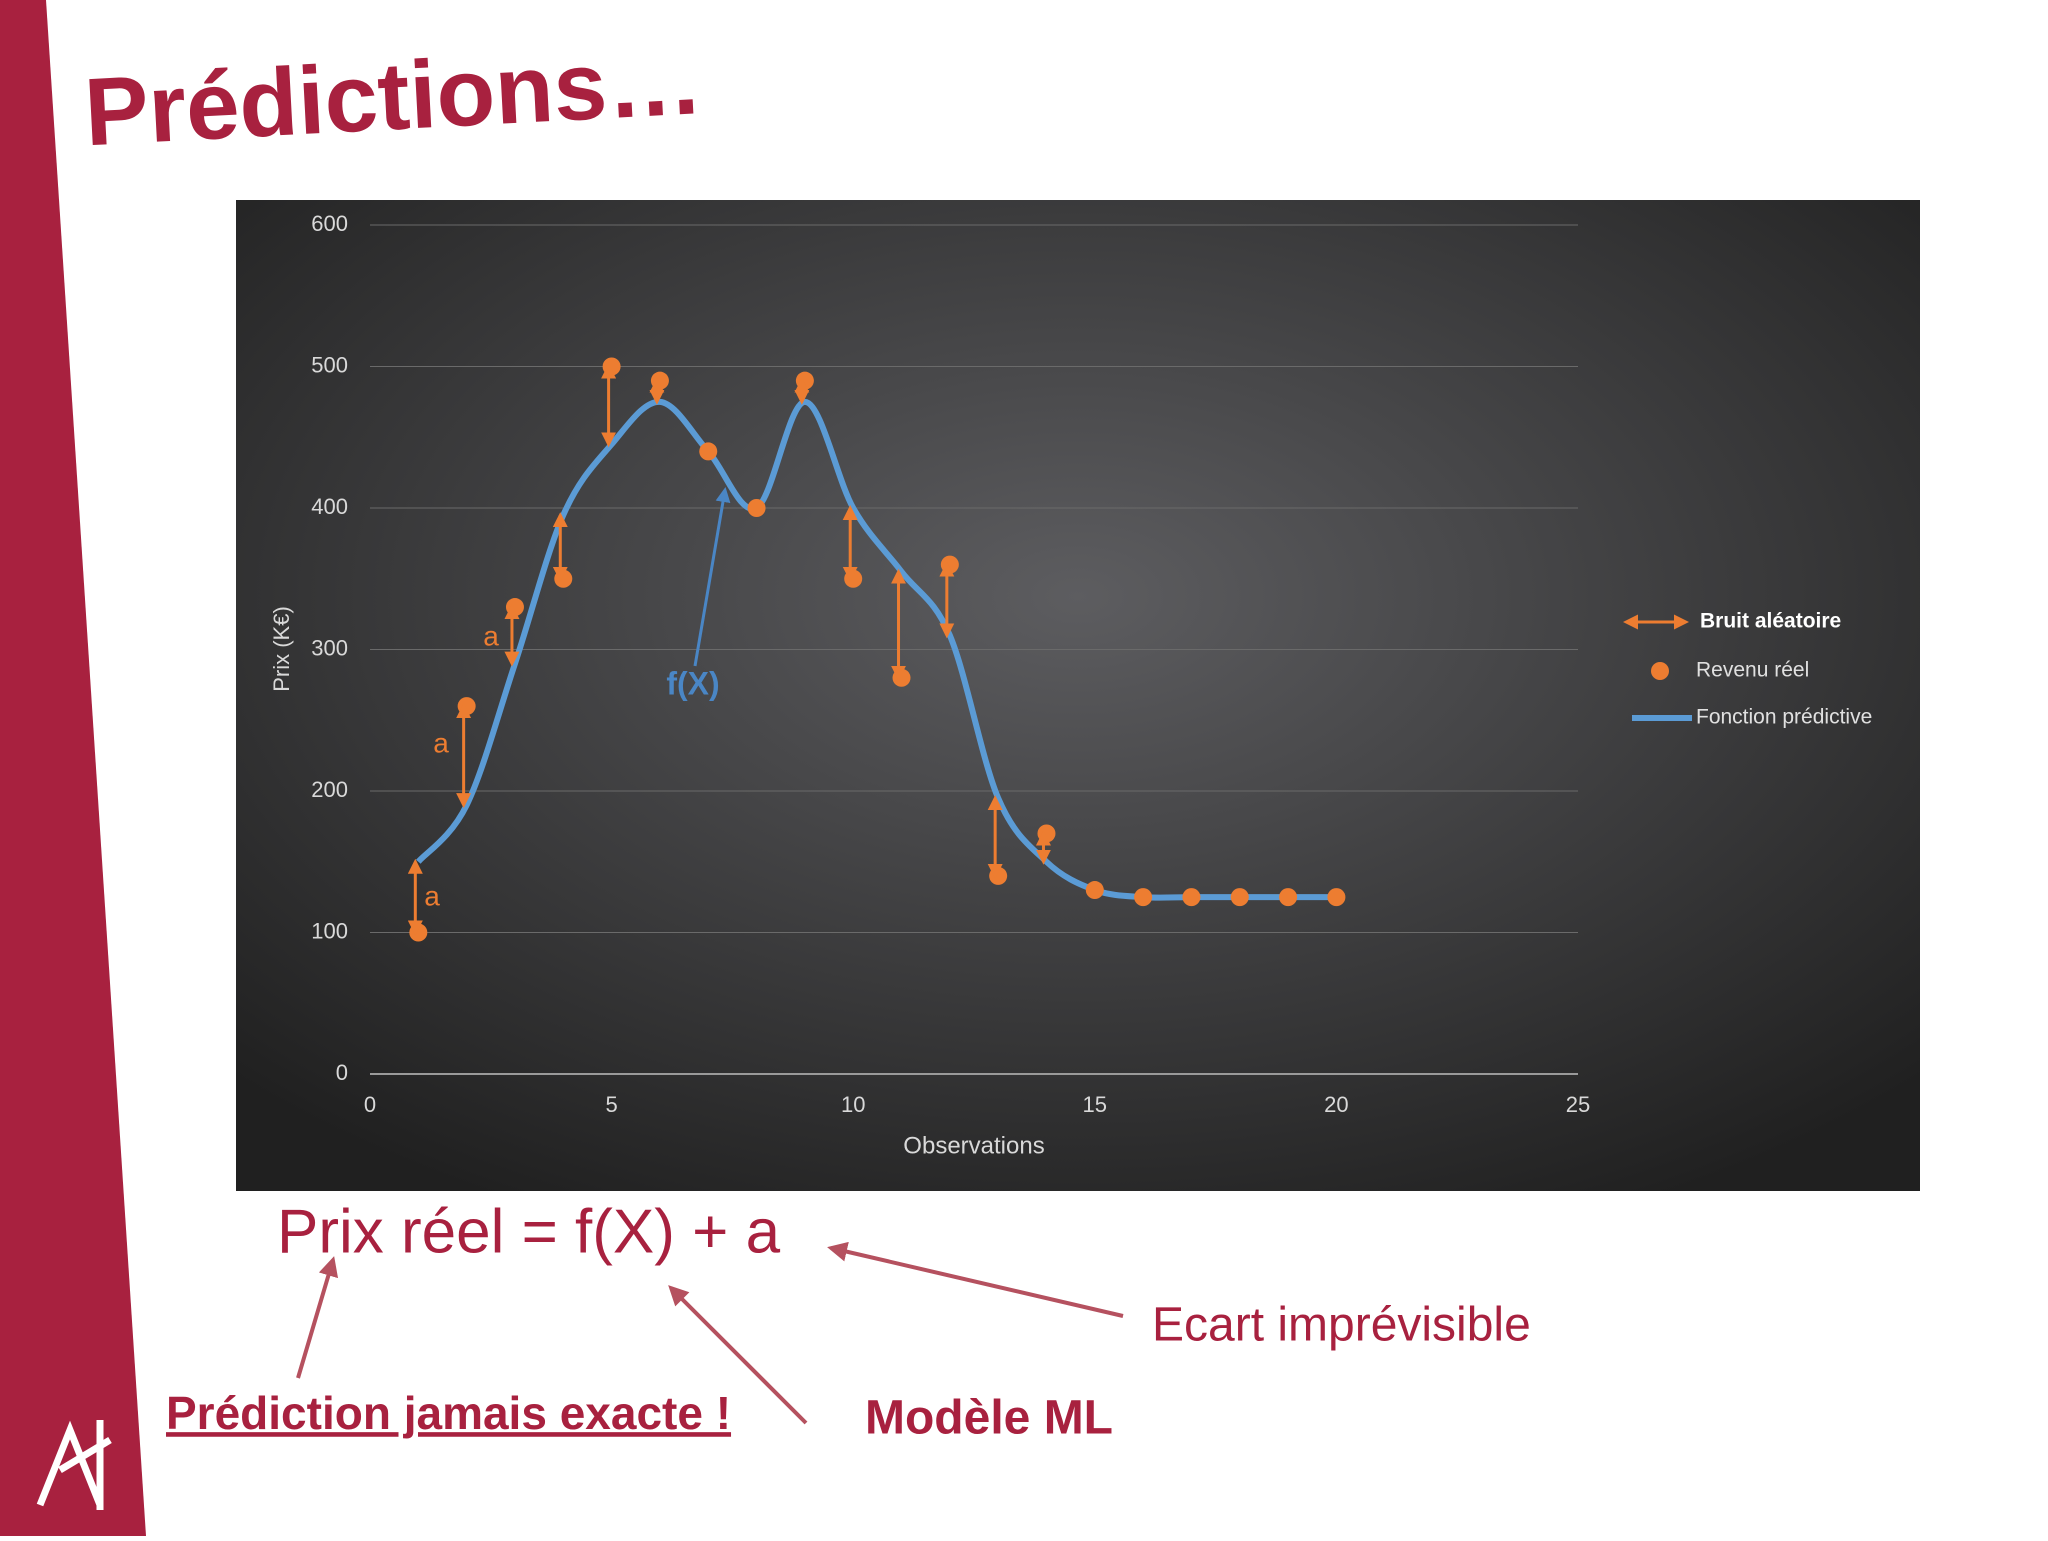  What do you see at coordinates (1341, 1325) in the screenshot?
I see `note-error: Ecart imprévisible` at bounding box center [1341, 1325].